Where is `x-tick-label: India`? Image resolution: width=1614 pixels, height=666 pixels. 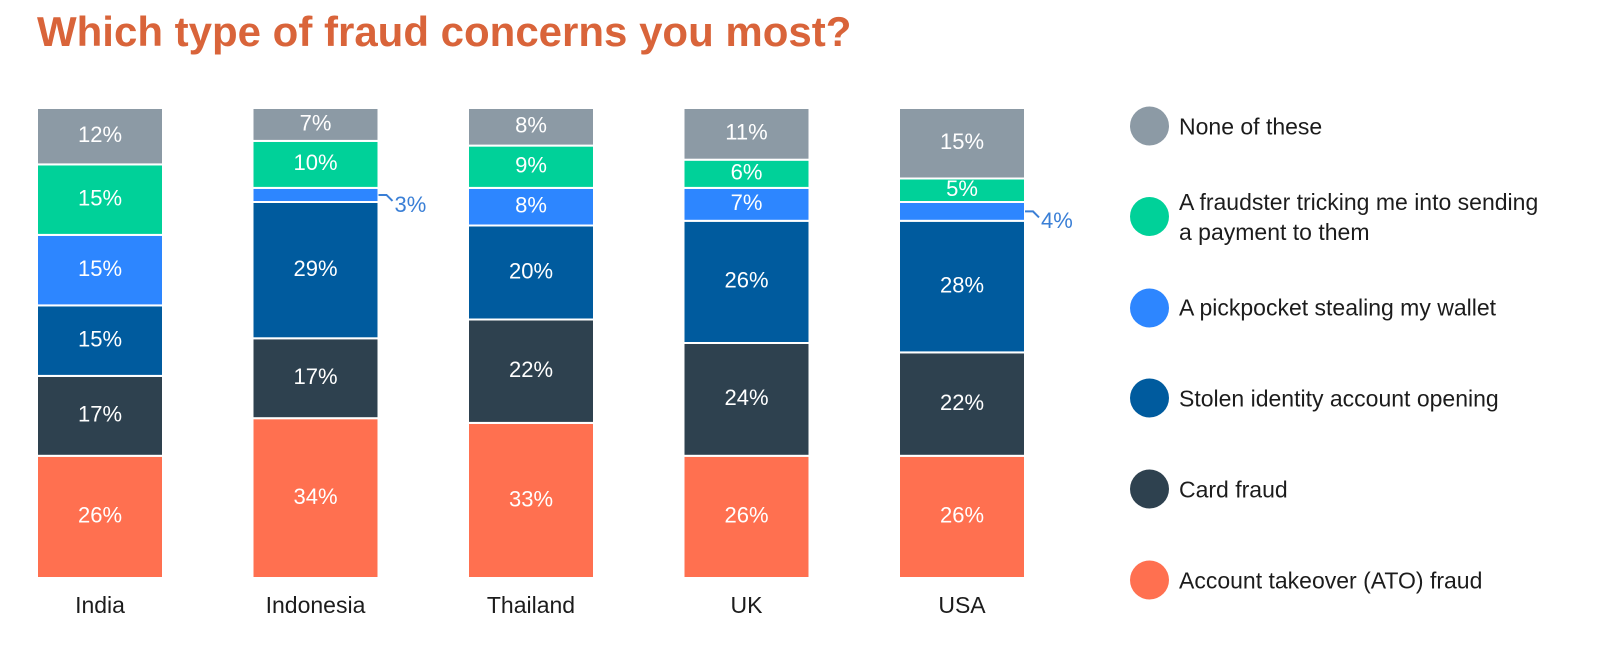
x-tick-label: India is located at coordinates (100, 605).